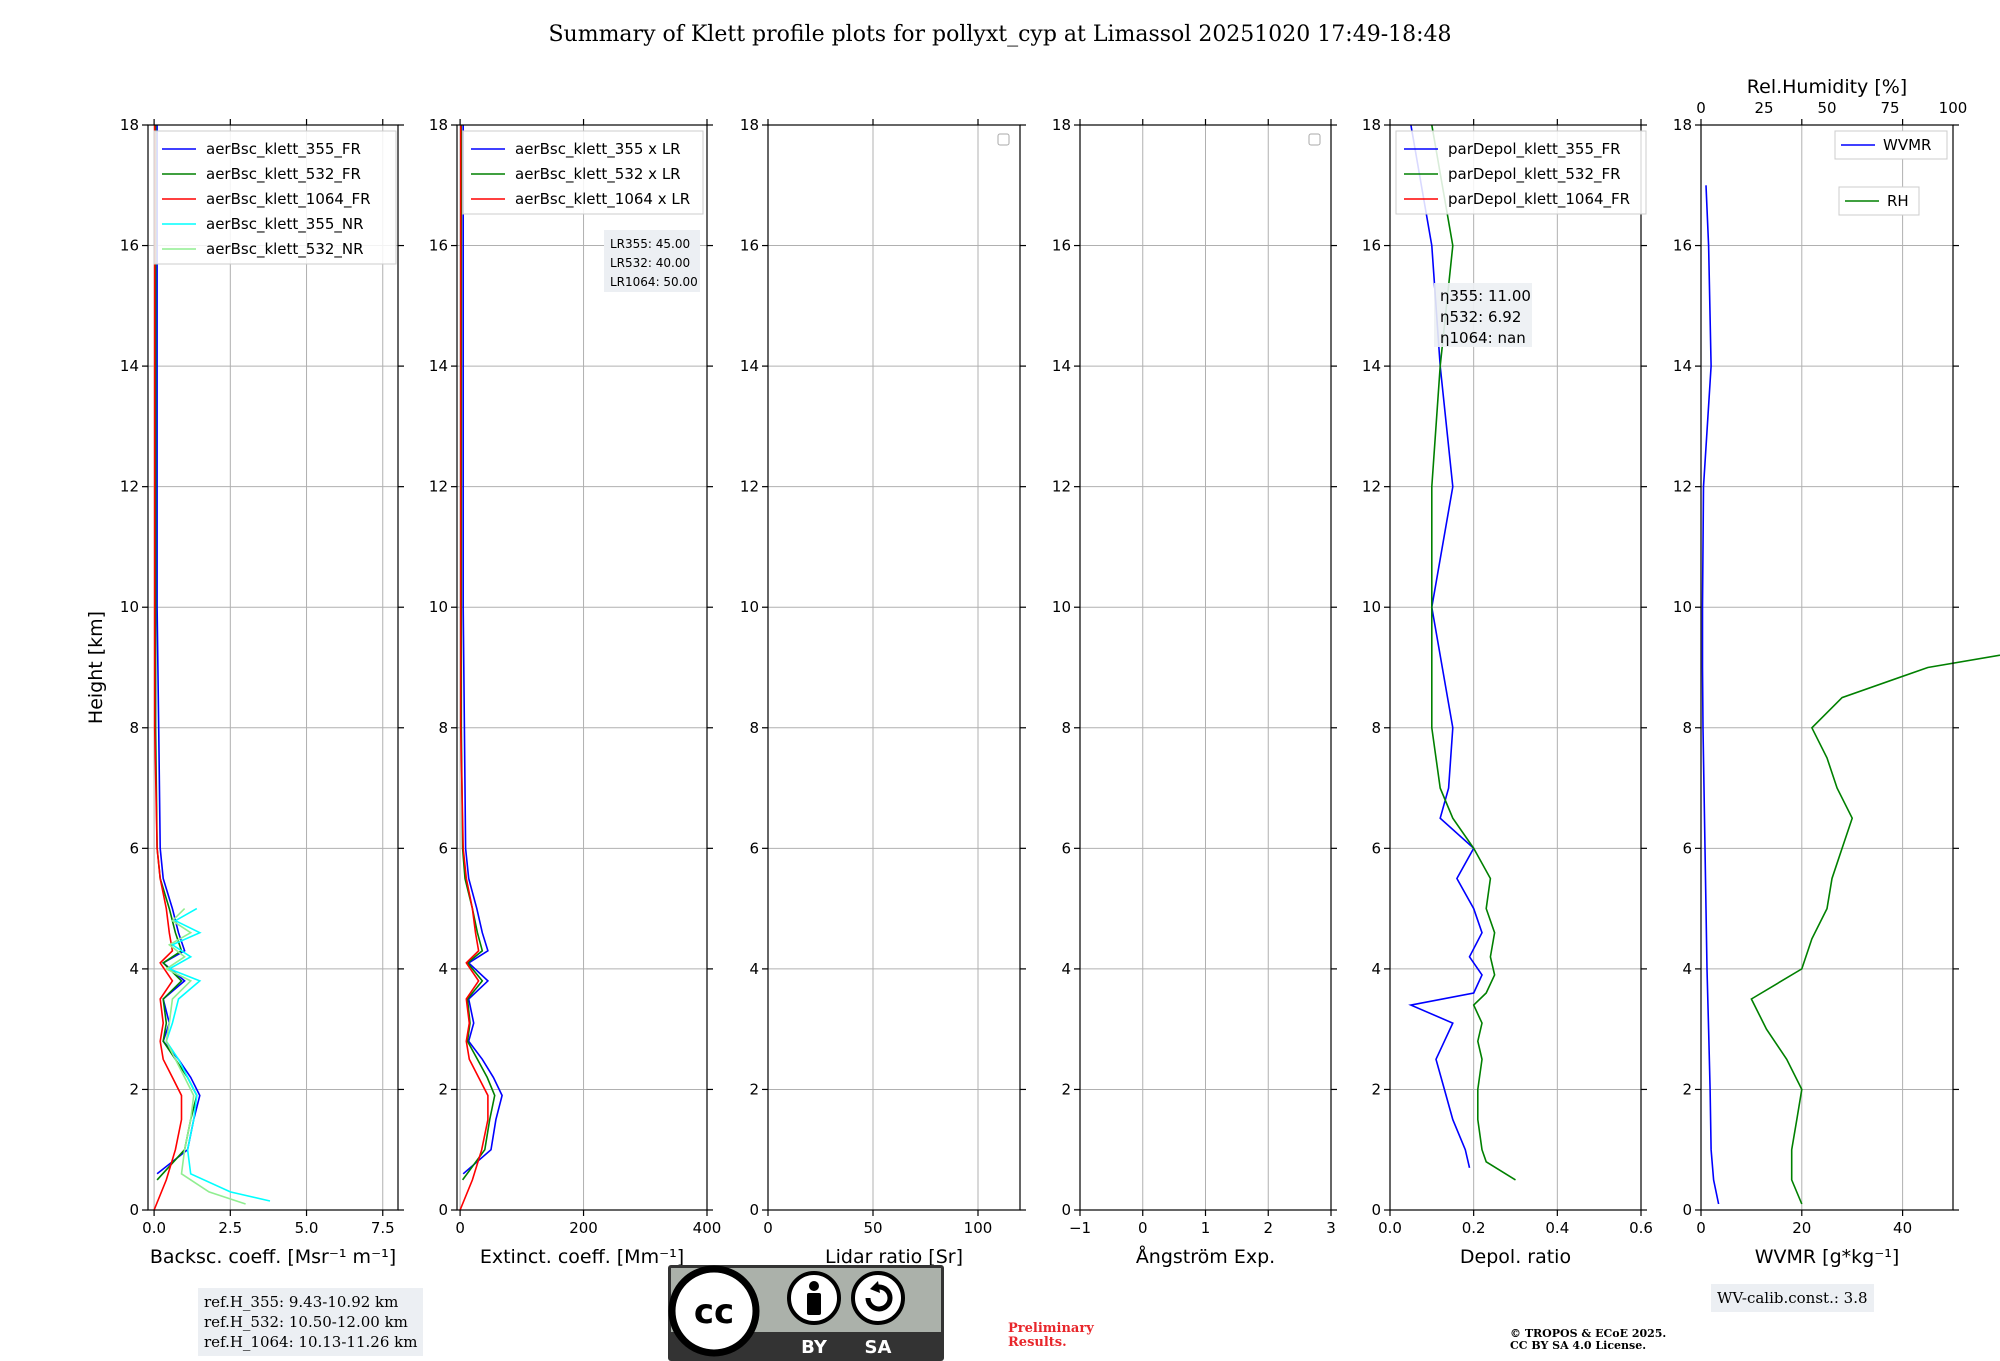 This screenshot has height=1361, width=2000. Describe the element at coordinates (443, 848) in the screenshot. I see `extinction-y-tick-label: 6` at that location.